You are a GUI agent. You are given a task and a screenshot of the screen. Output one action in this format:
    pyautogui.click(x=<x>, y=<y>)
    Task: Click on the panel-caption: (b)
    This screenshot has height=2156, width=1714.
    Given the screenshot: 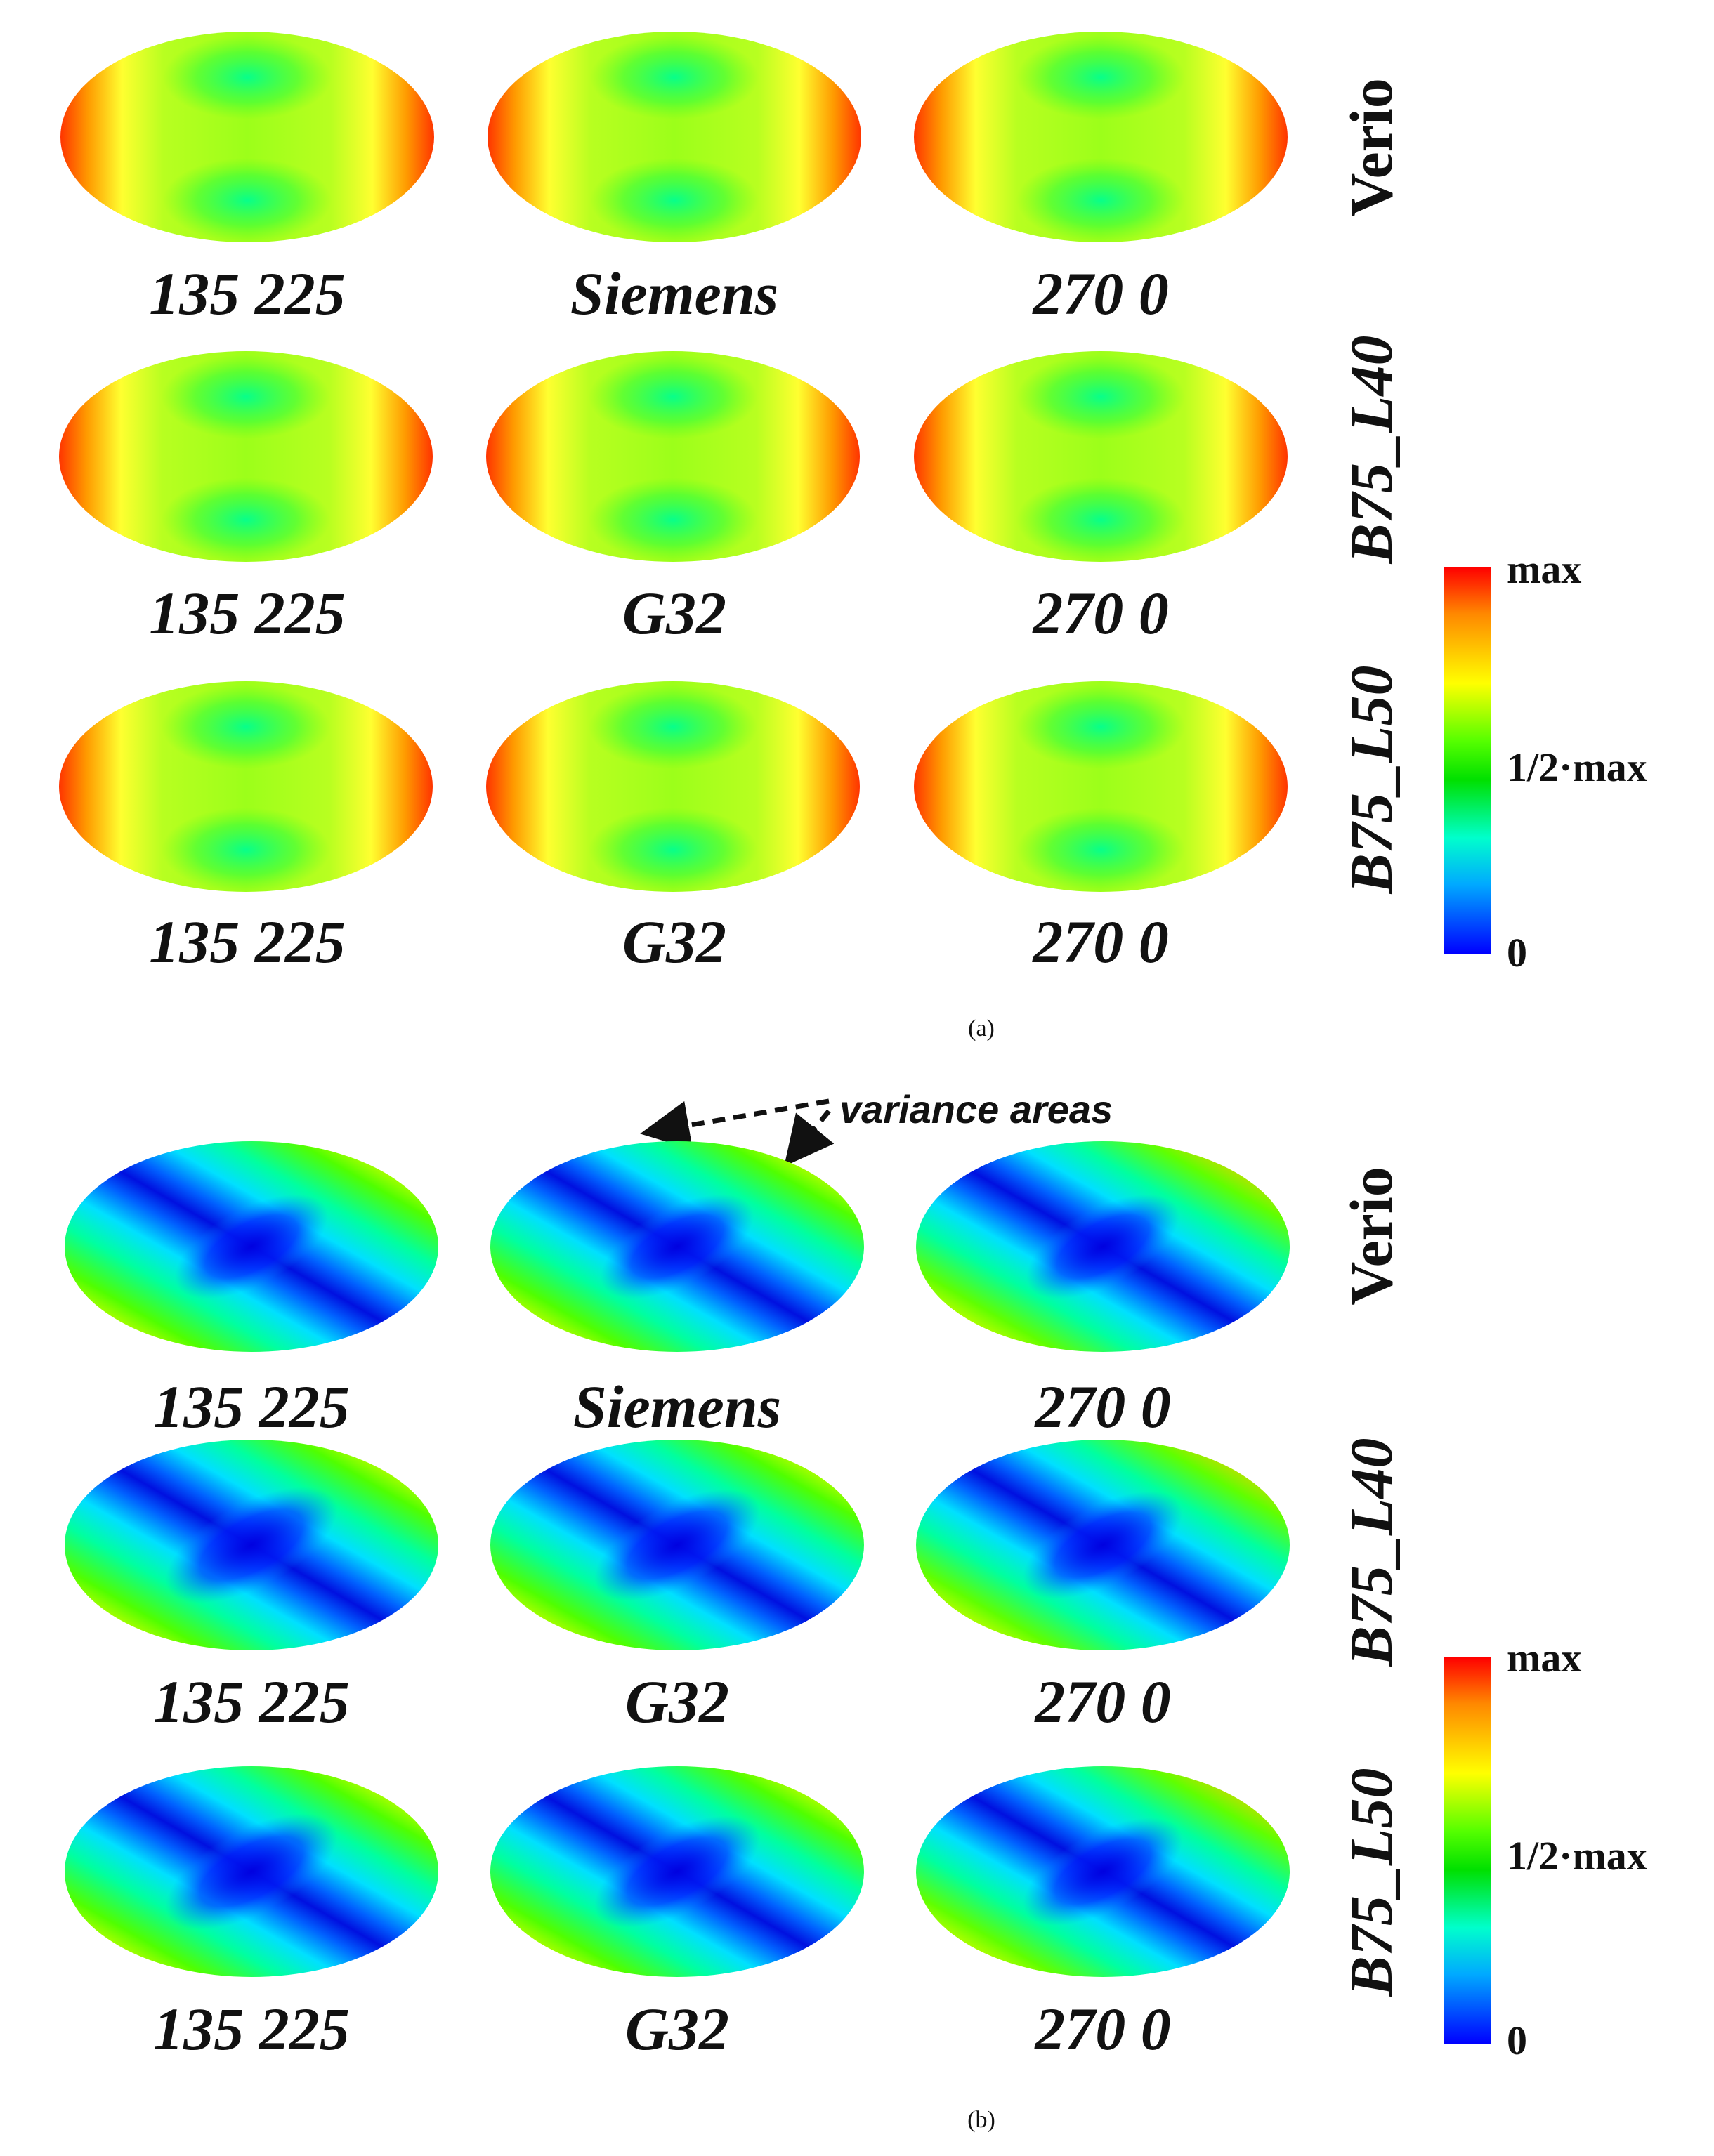 What is the action you would take?
    pyautogui.click(x=981, y=2120)
    